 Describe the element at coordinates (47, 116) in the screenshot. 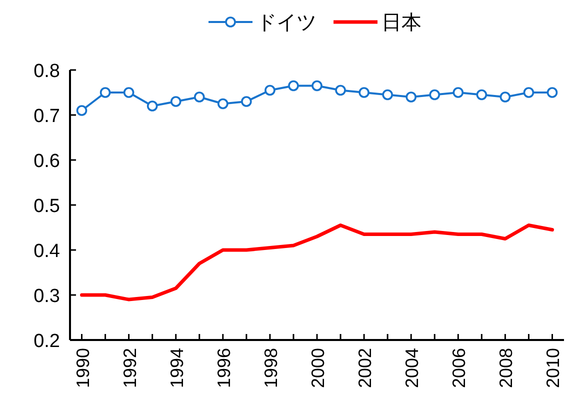

I see `y-tick-label: 0.7` at that location.